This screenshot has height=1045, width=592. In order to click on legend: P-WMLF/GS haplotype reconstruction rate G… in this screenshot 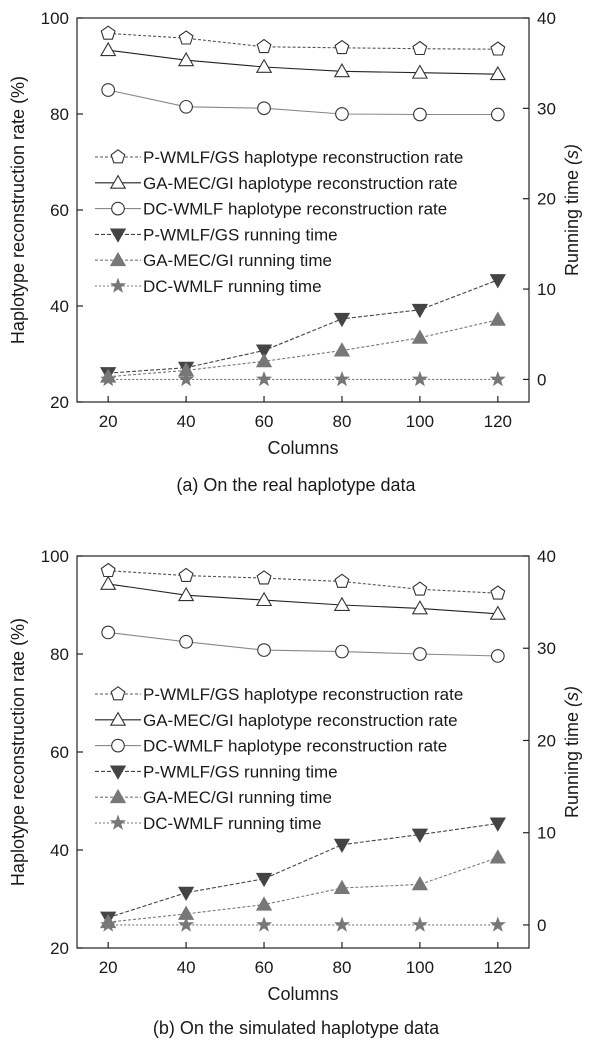, I will do `click(279, 222)`.